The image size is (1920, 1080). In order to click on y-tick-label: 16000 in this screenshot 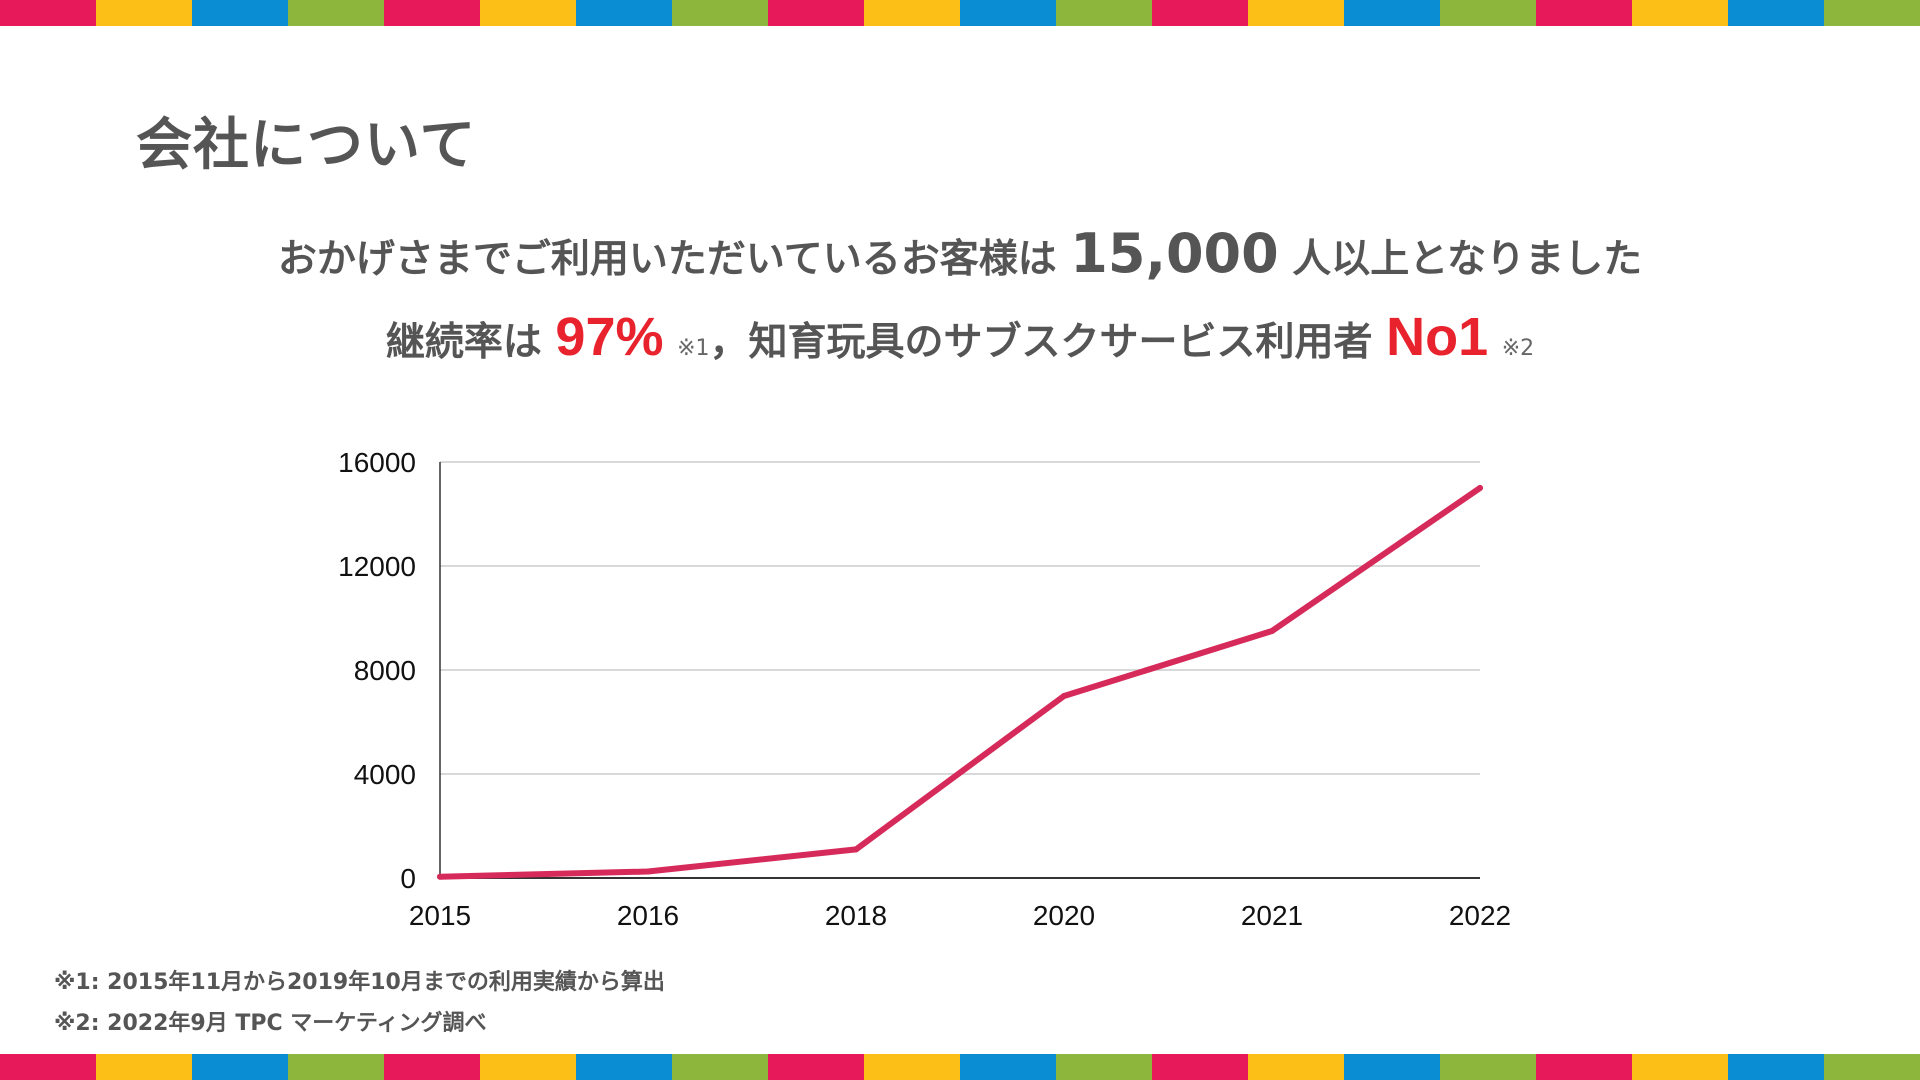, I will do `click(377, 462)`.